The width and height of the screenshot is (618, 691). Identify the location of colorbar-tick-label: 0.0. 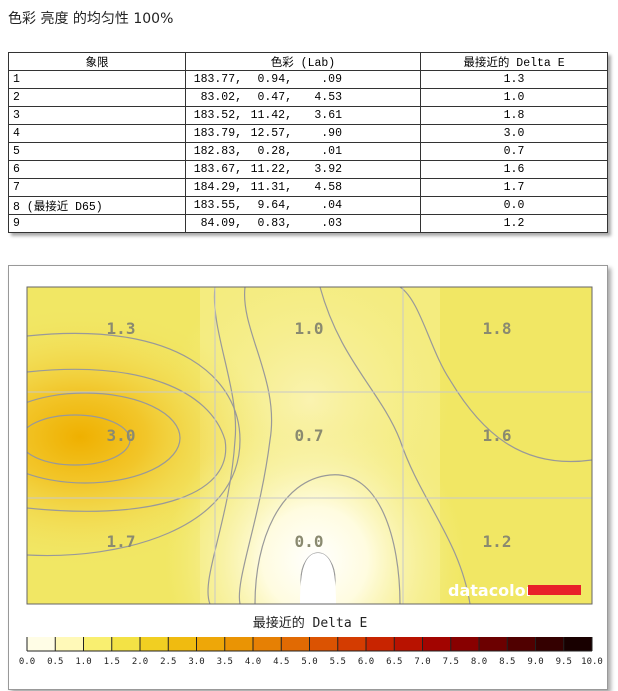
(27, 662).